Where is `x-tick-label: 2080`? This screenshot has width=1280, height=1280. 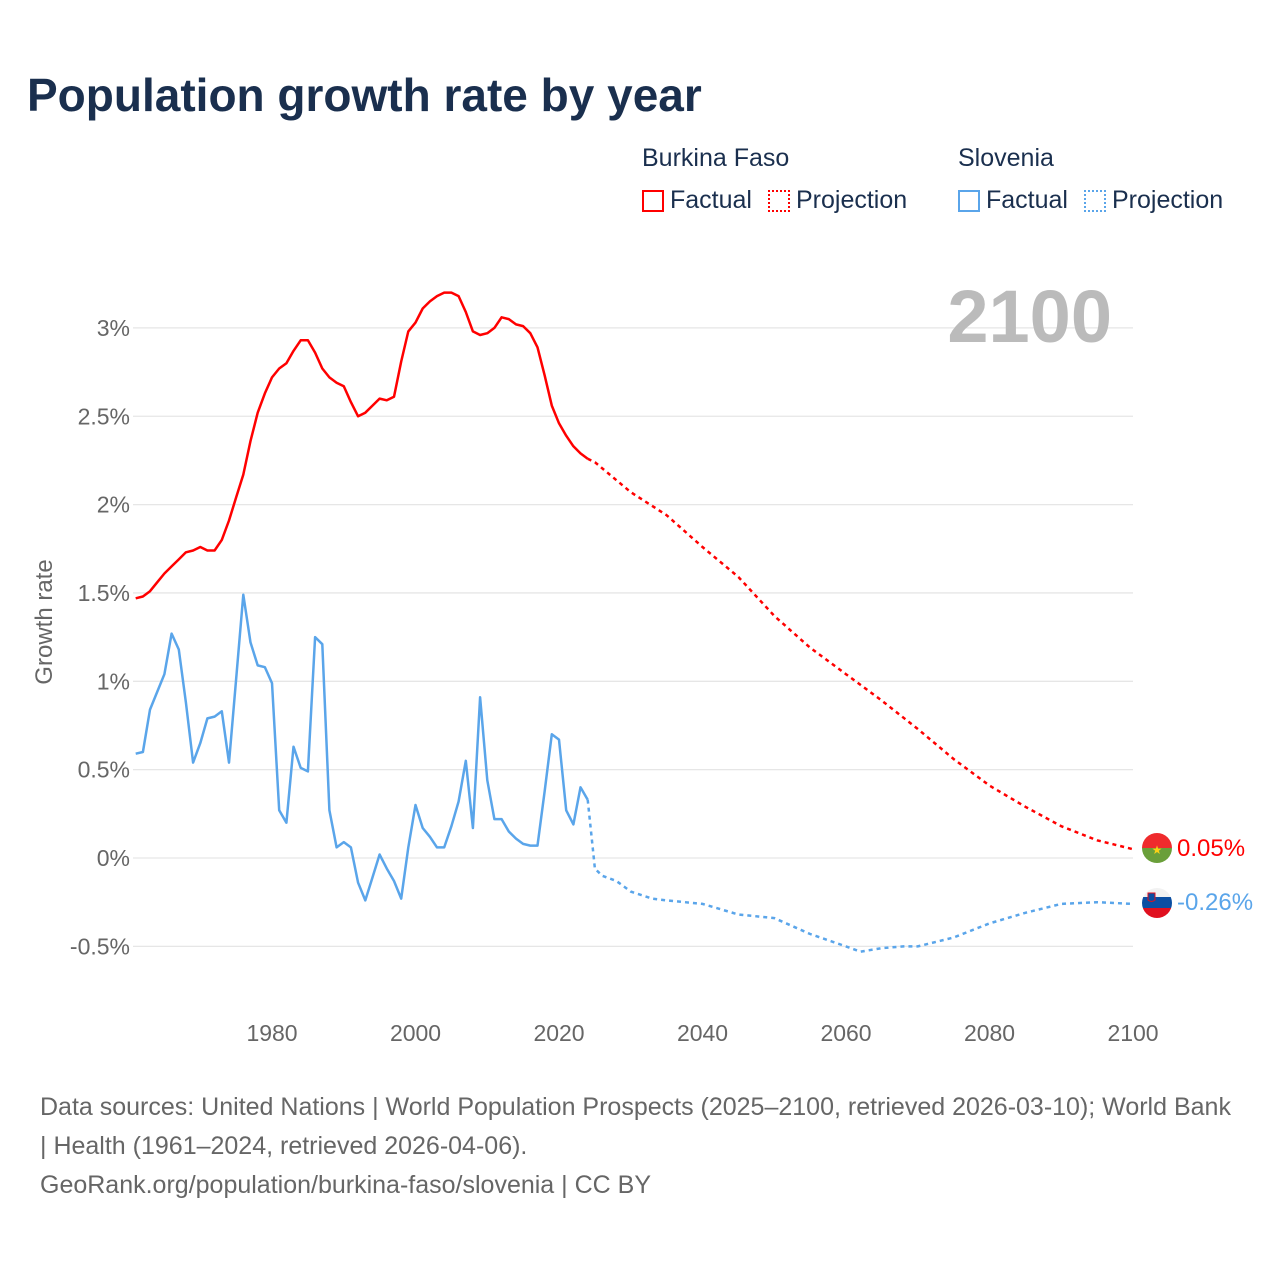
x-tick-label: 2080 is located at coordinates (989, 1033).